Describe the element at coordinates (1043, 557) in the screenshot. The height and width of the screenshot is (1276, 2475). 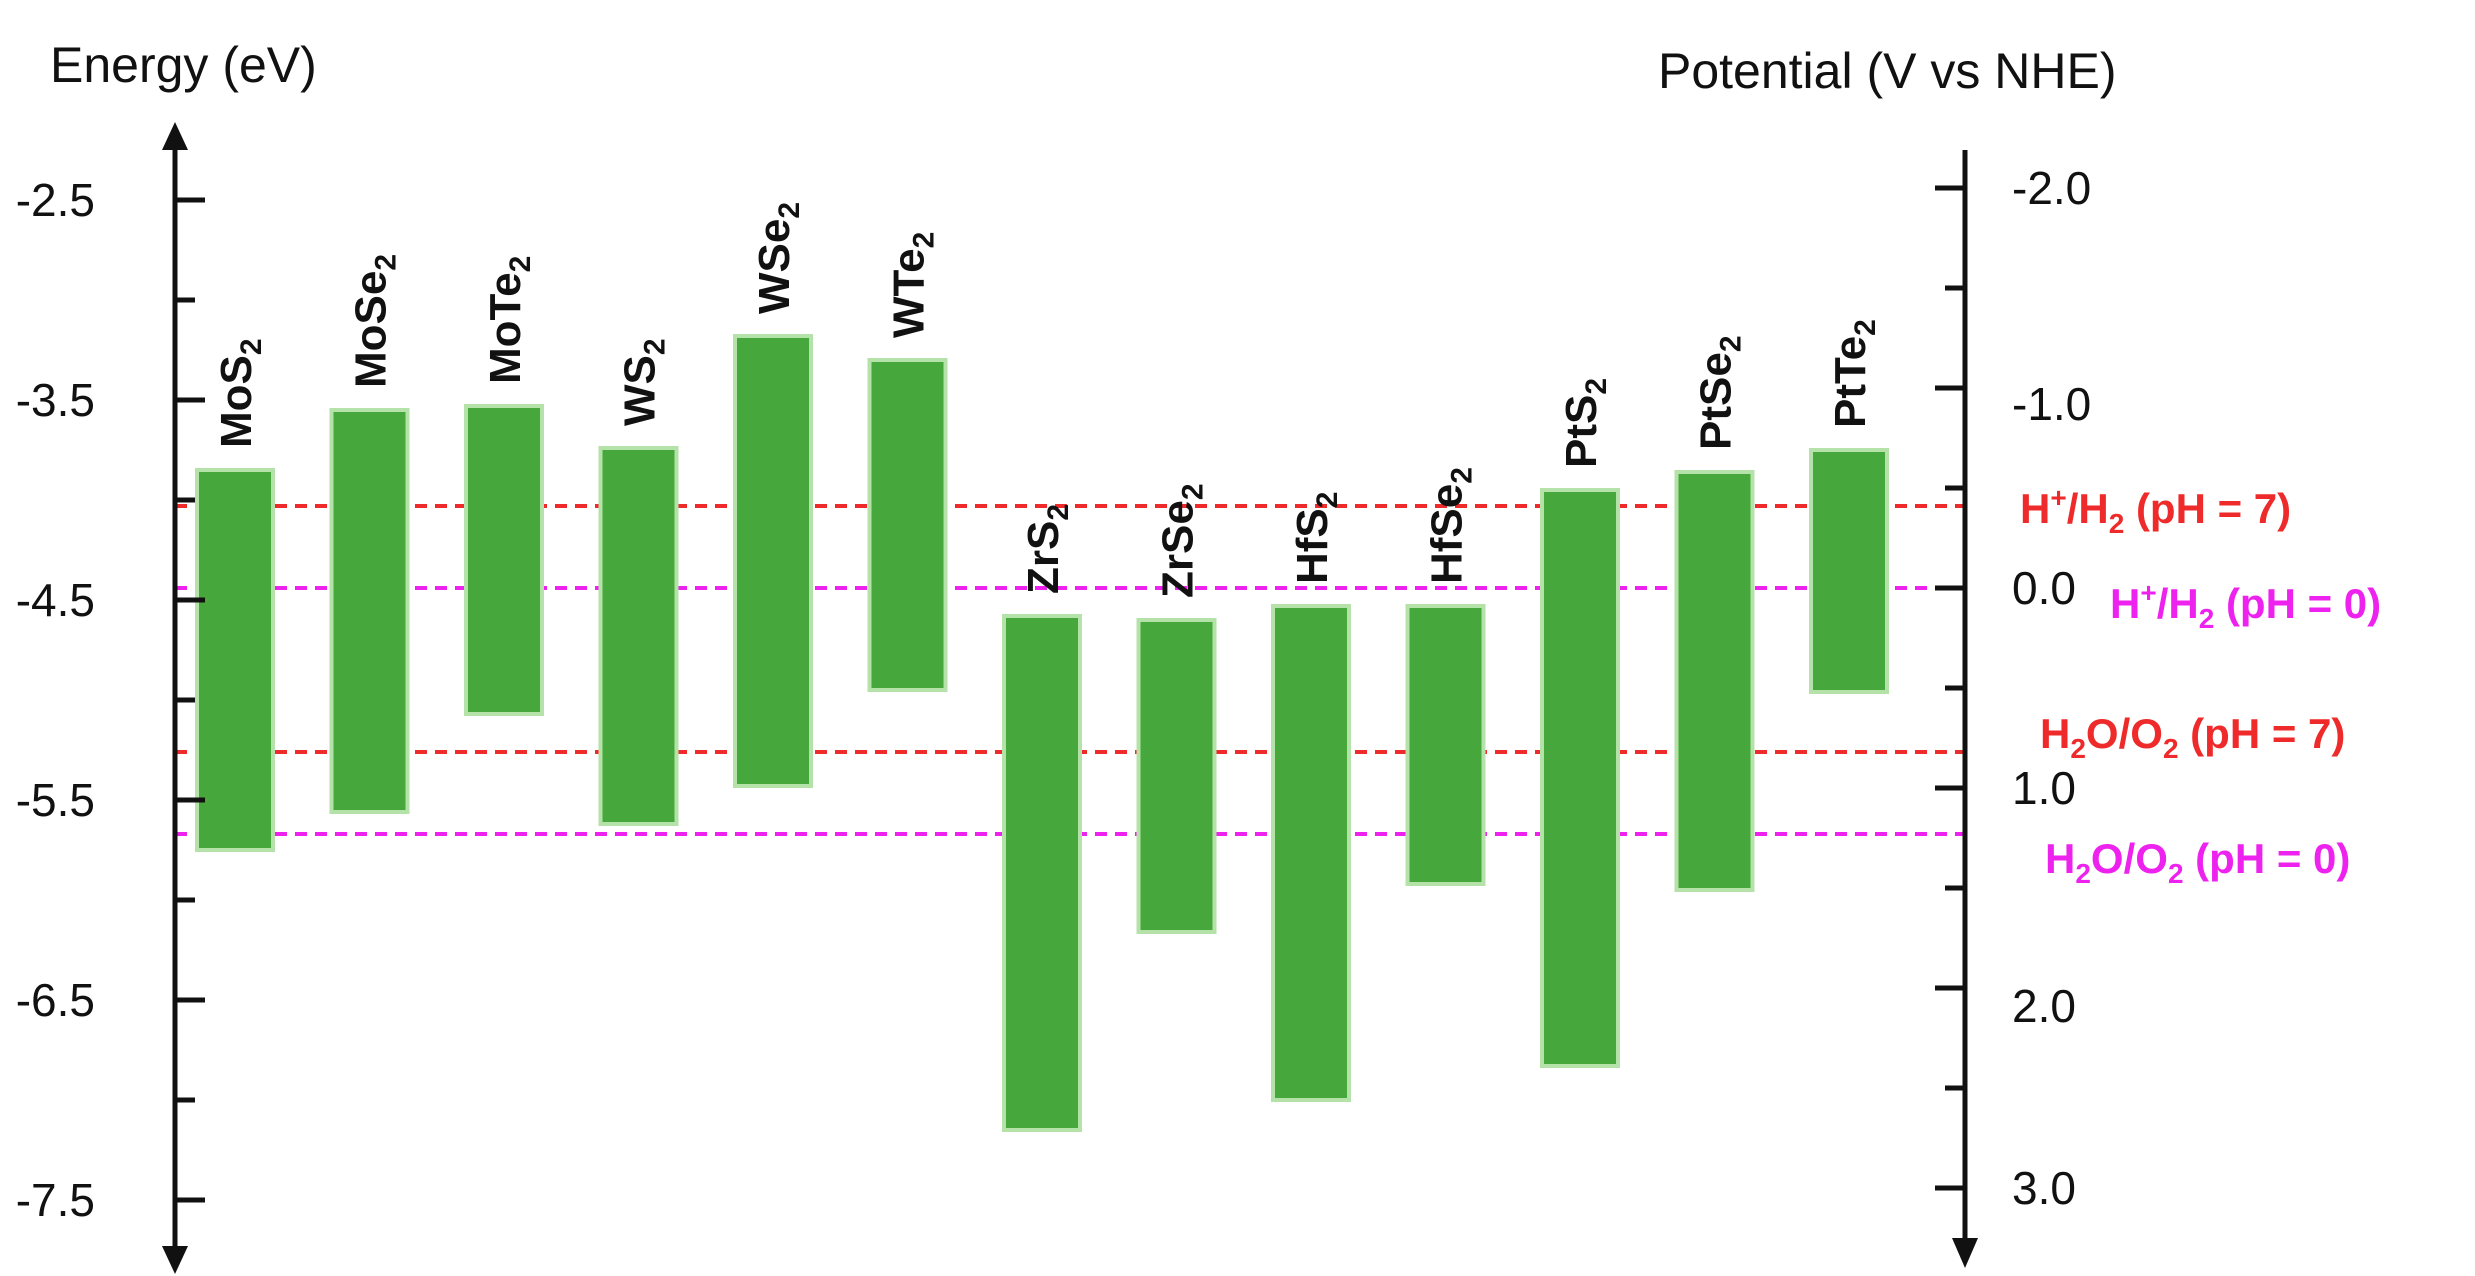
I see `material-label-base: ZrS` at that location.